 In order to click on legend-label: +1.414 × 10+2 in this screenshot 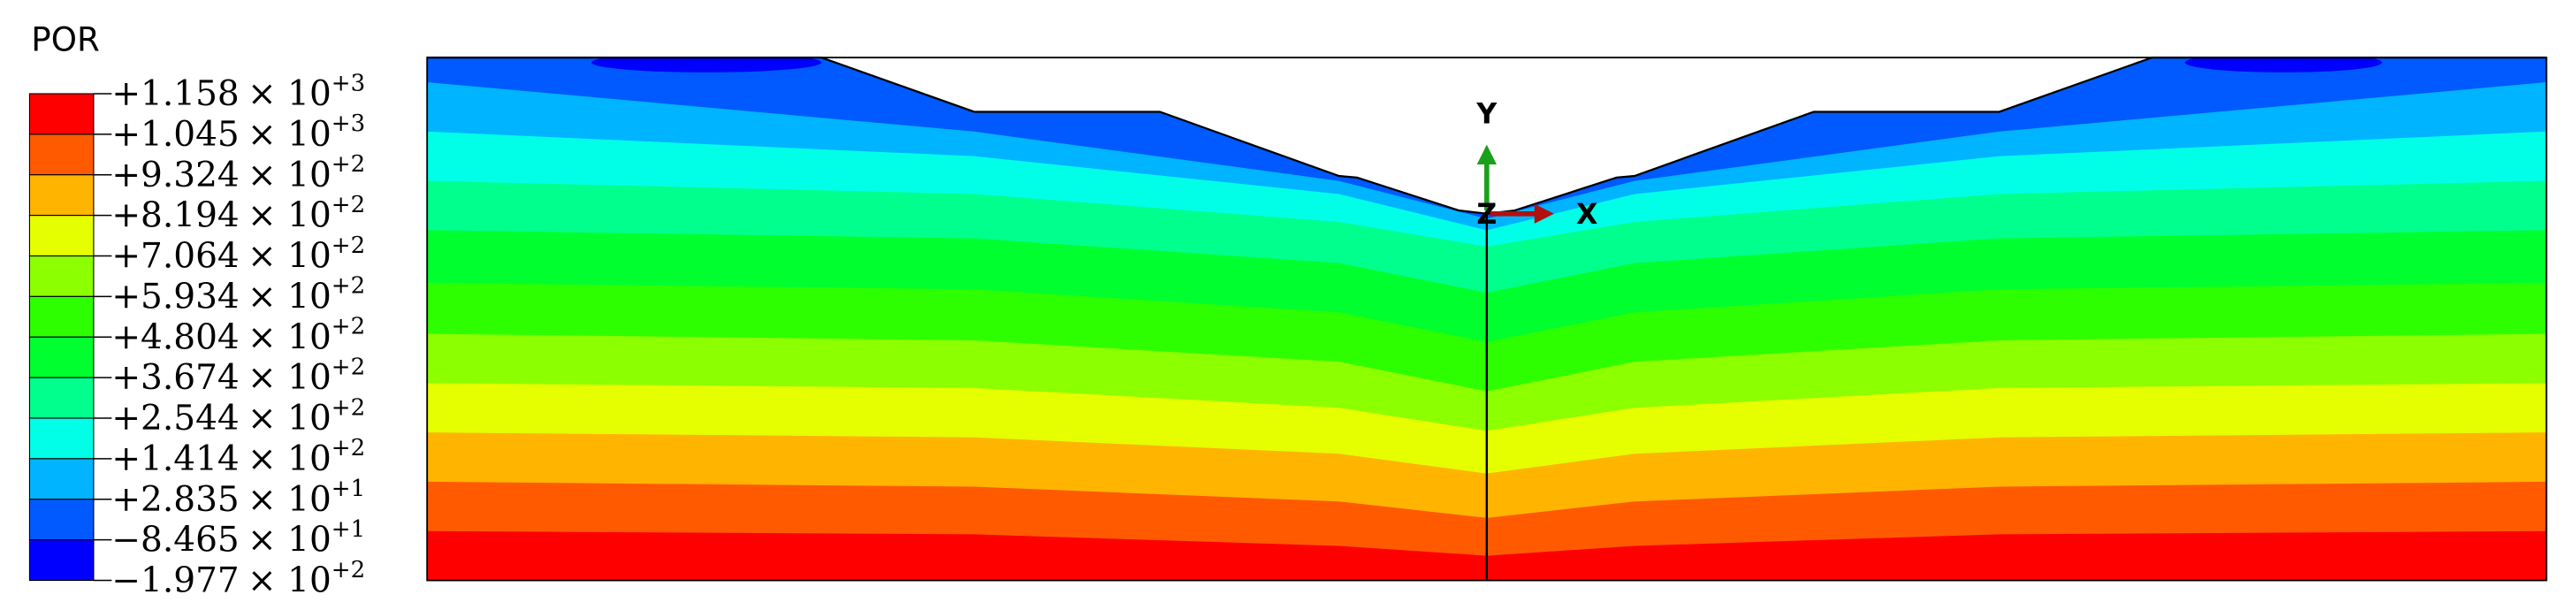, I will do `click(238, 457)`.